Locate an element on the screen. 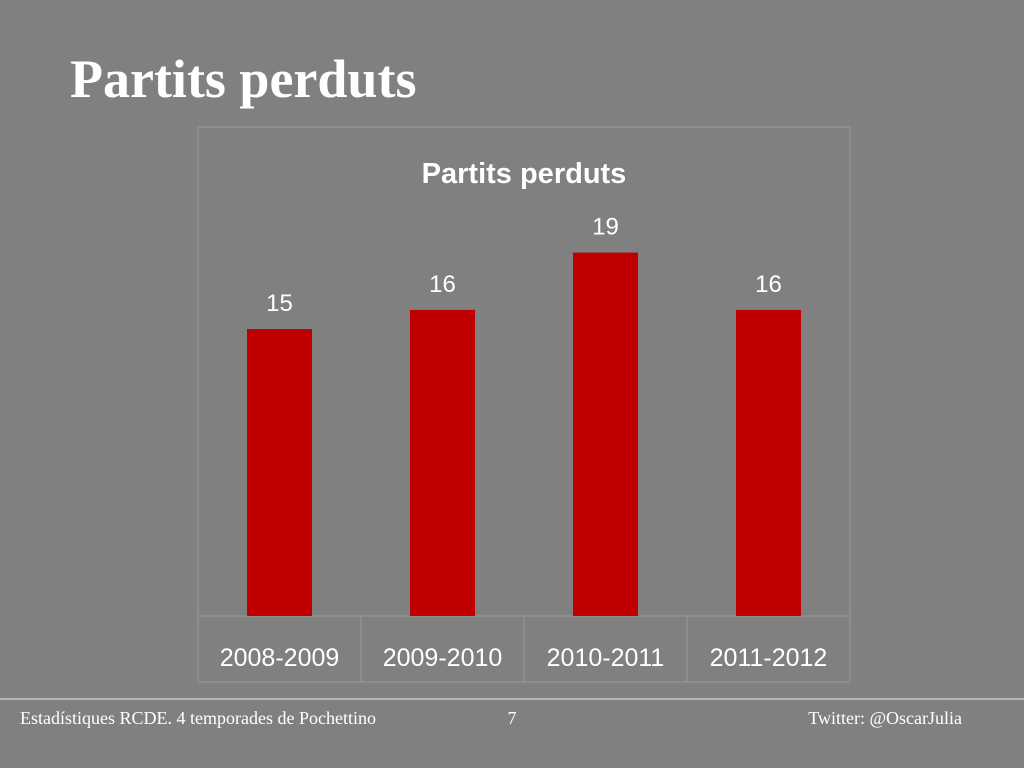 The width and height of the screenshot is (1024, 768). x-tick-label: 2008-2009 is located at coordinates (280, 658).